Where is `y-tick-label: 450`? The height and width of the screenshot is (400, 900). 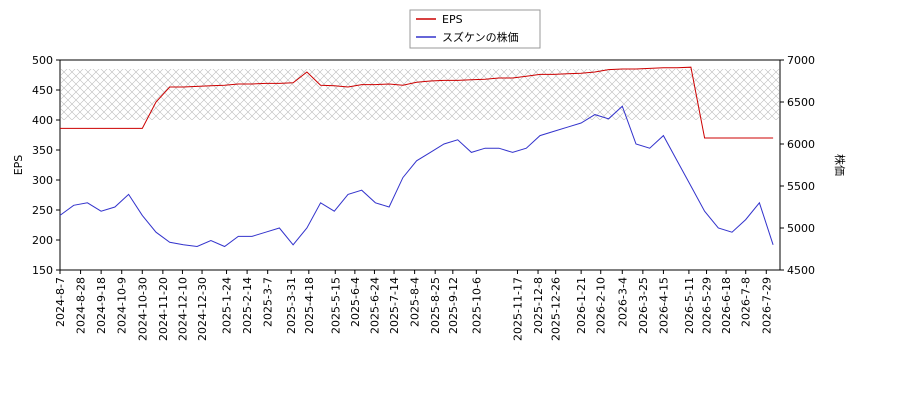
y-tick-label: 450 is located at coordinates (42, 90).